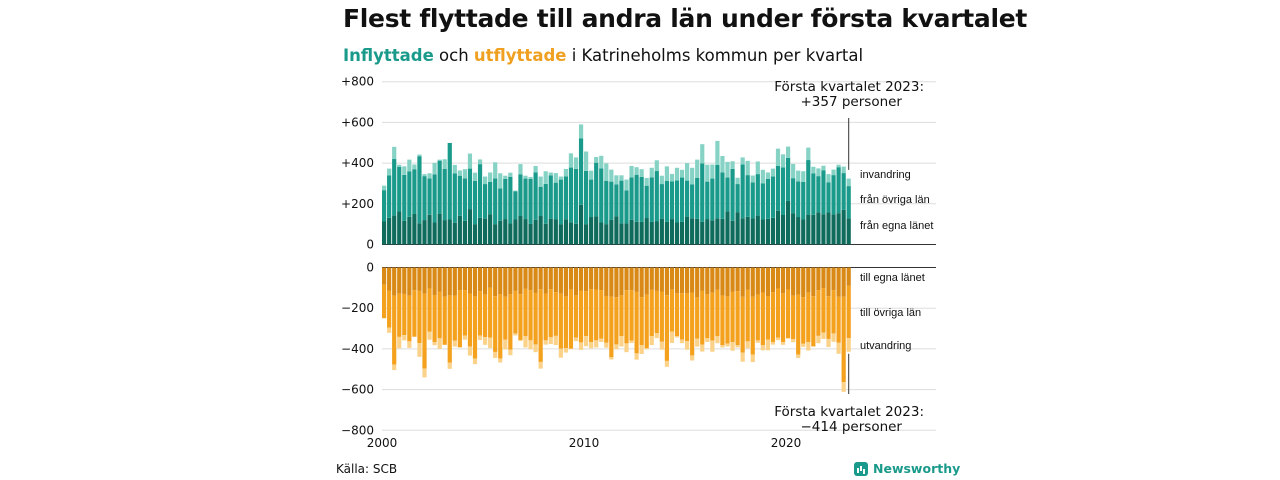  I want to click on xtick-1: 2010, so click(584, 443).